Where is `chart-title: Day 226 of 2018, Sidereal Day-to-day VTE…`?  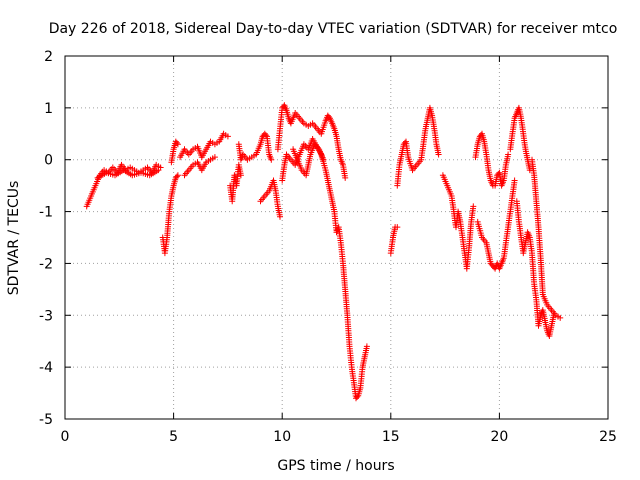
chart-title: Day 226 of 2018, Sidereal Day-to-day VTE… is located at coordinates (333, 29).